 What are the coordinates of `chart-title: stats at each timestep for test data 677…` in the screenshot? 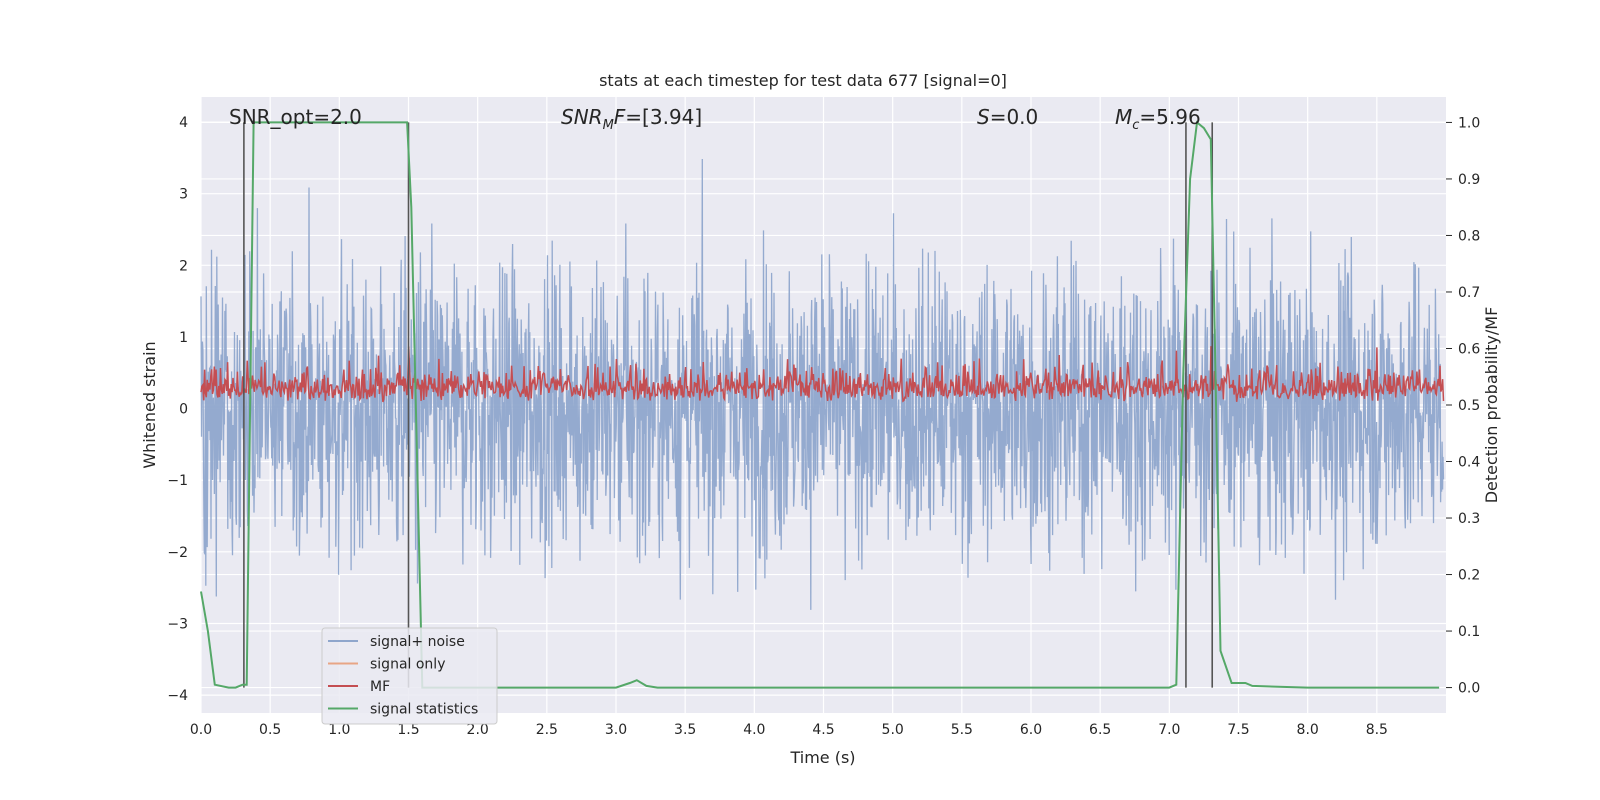 It's located at (803, 80).